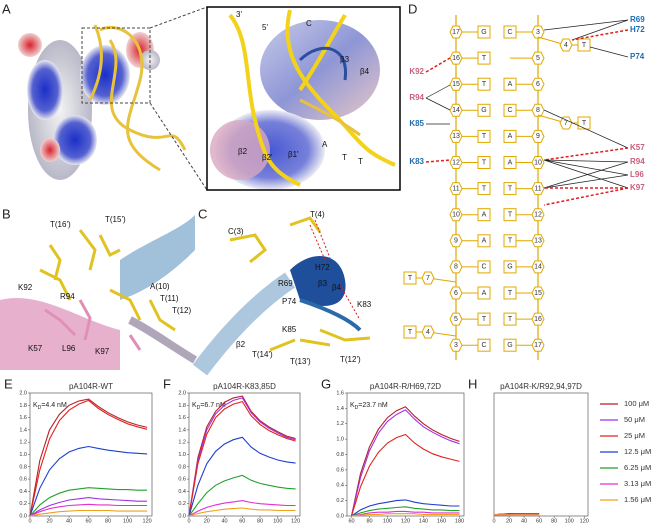  I want to click on x-tick-label: 180, so click(459, 521).